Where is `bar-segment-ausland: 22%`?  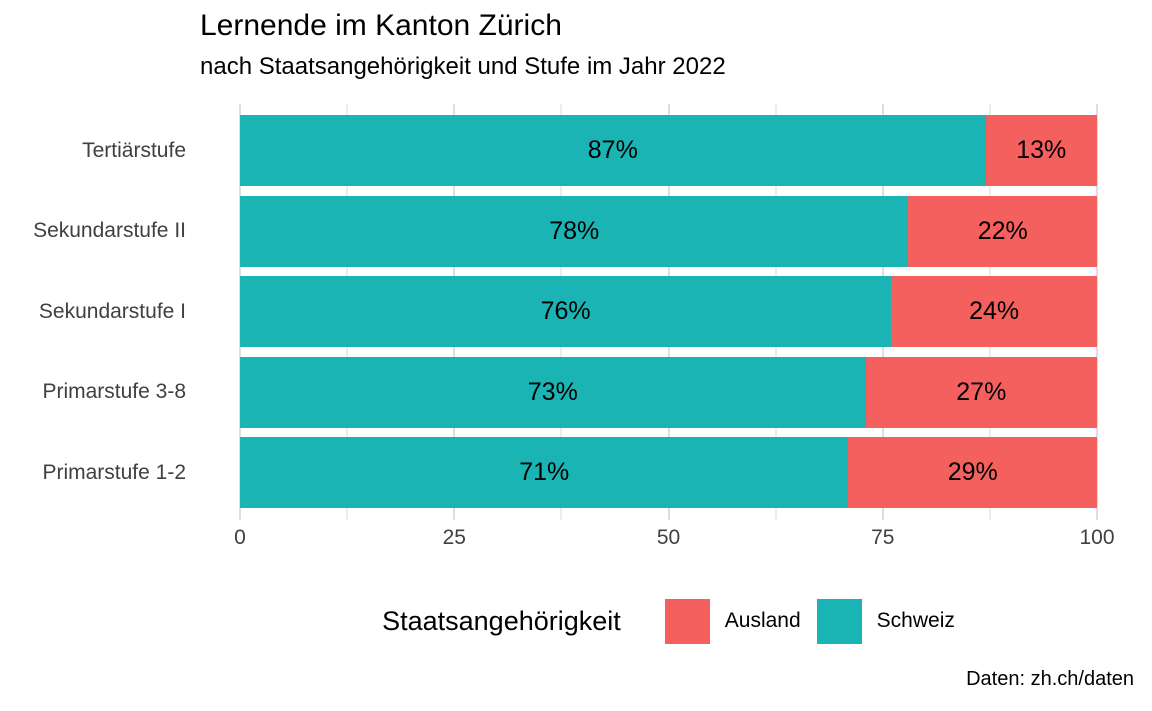 bar-segment-ausland: 22% is located at coordinates (1002, 231).